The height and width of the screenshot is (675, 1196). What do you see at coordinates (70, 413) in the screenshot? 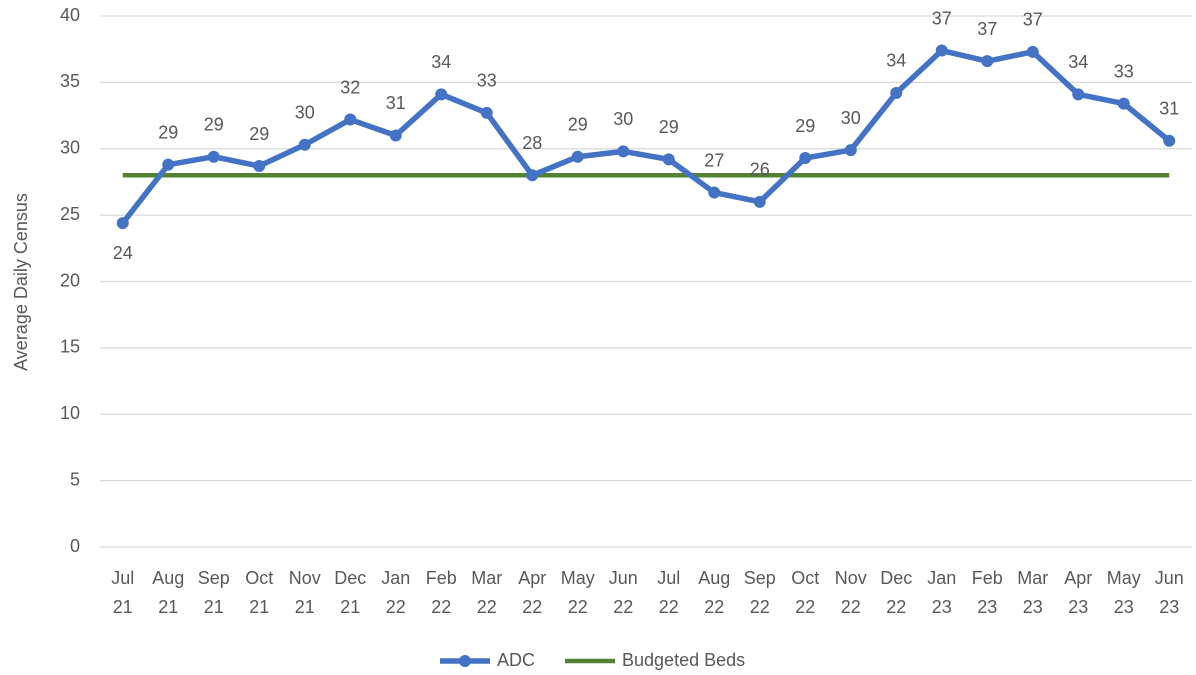
I see `y-tick-label: 10` at bounding box center [70, 413].